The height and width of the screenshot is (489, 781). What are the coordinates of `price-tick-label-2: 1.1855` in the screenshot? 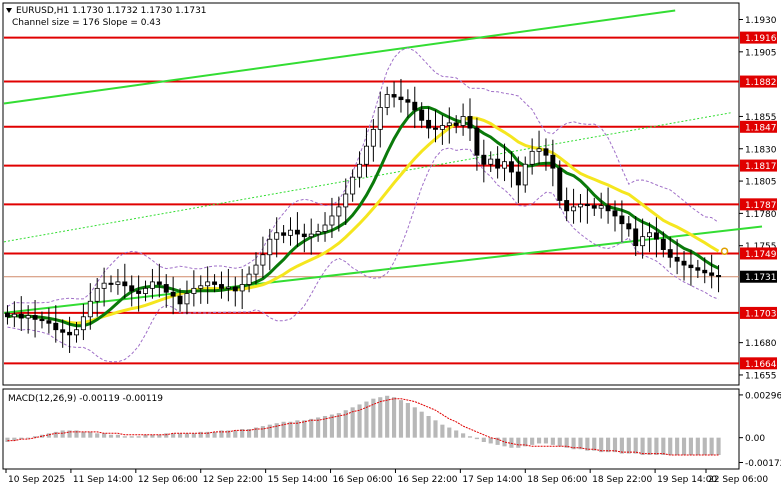 It's located at (761, 118).